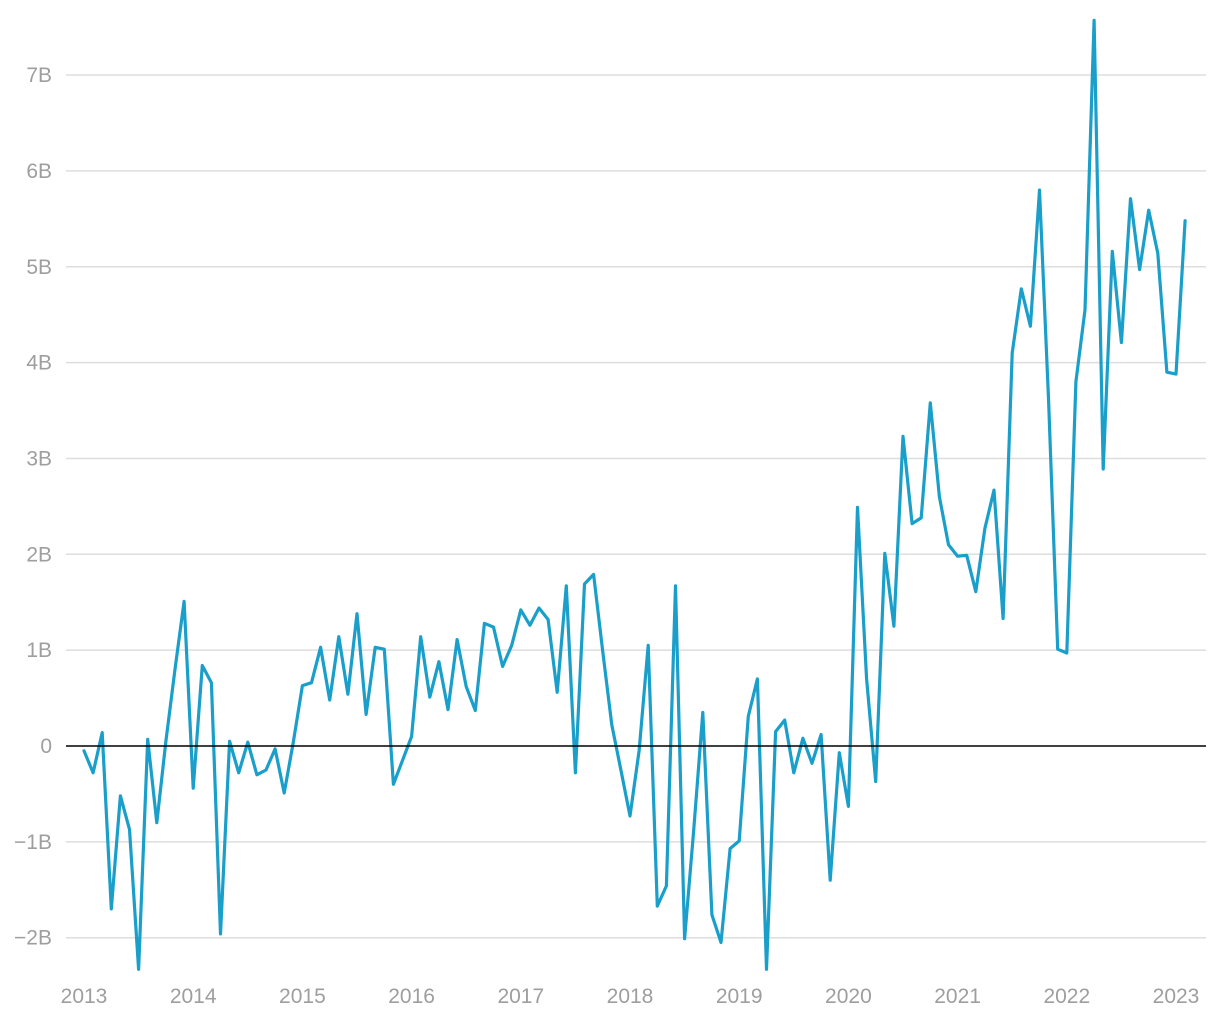 The height and width of the screenshot is (1020, 1220). I want to click on x-tick-label: 2023, so click(1176, 996).